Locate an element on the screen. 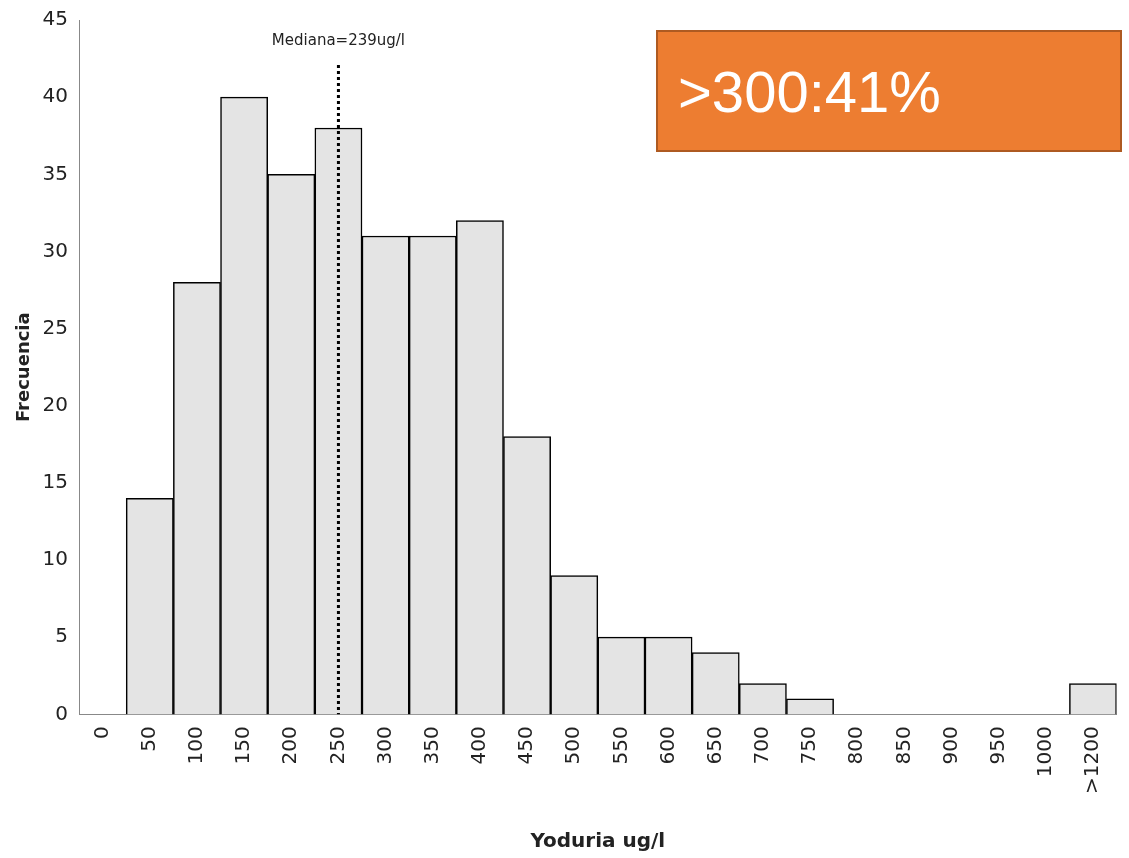 Image resolution: width=1129 pixels, height=858 pixels. x-tick-label: 100 is located at coordinates (195, 745).